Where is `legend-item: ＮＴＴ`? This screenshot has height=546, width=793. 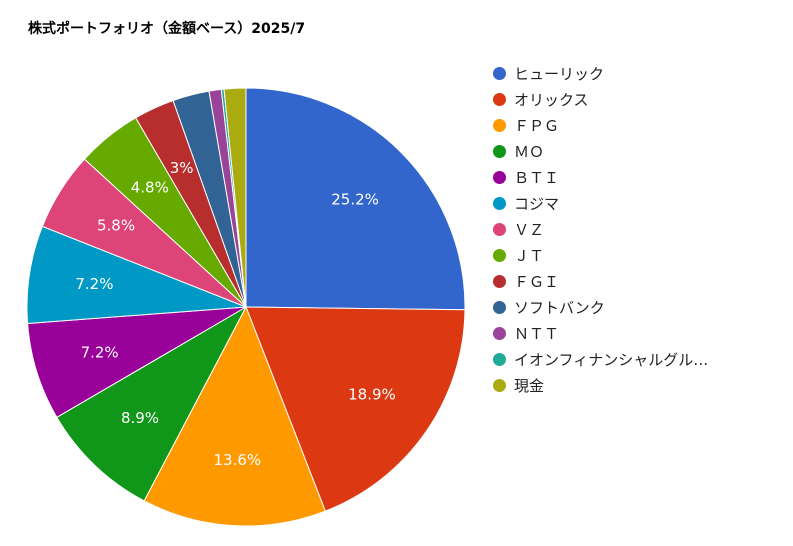
legend-item: ＮＴＴ is located at coordinates (640, 333).